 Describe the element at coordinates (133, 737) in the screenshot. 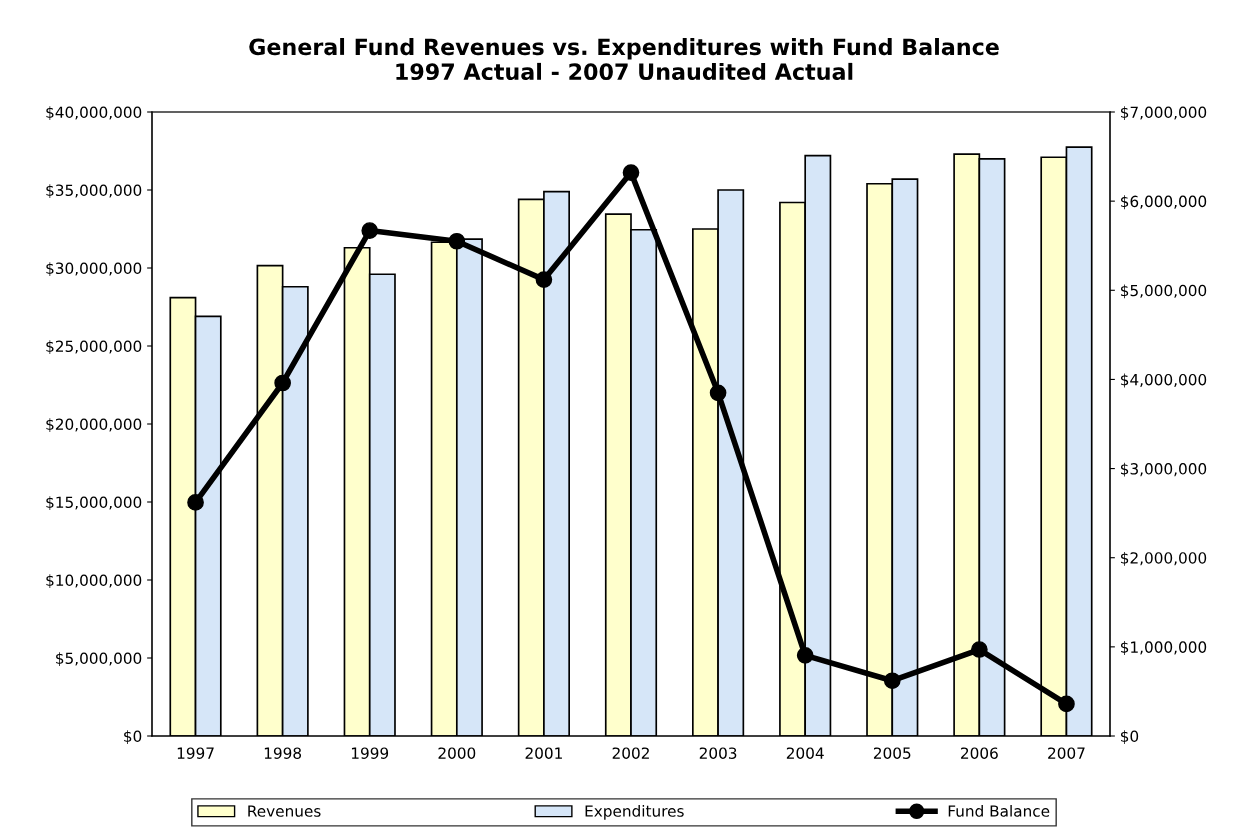

I see `y-tick-label: $0` at that location.